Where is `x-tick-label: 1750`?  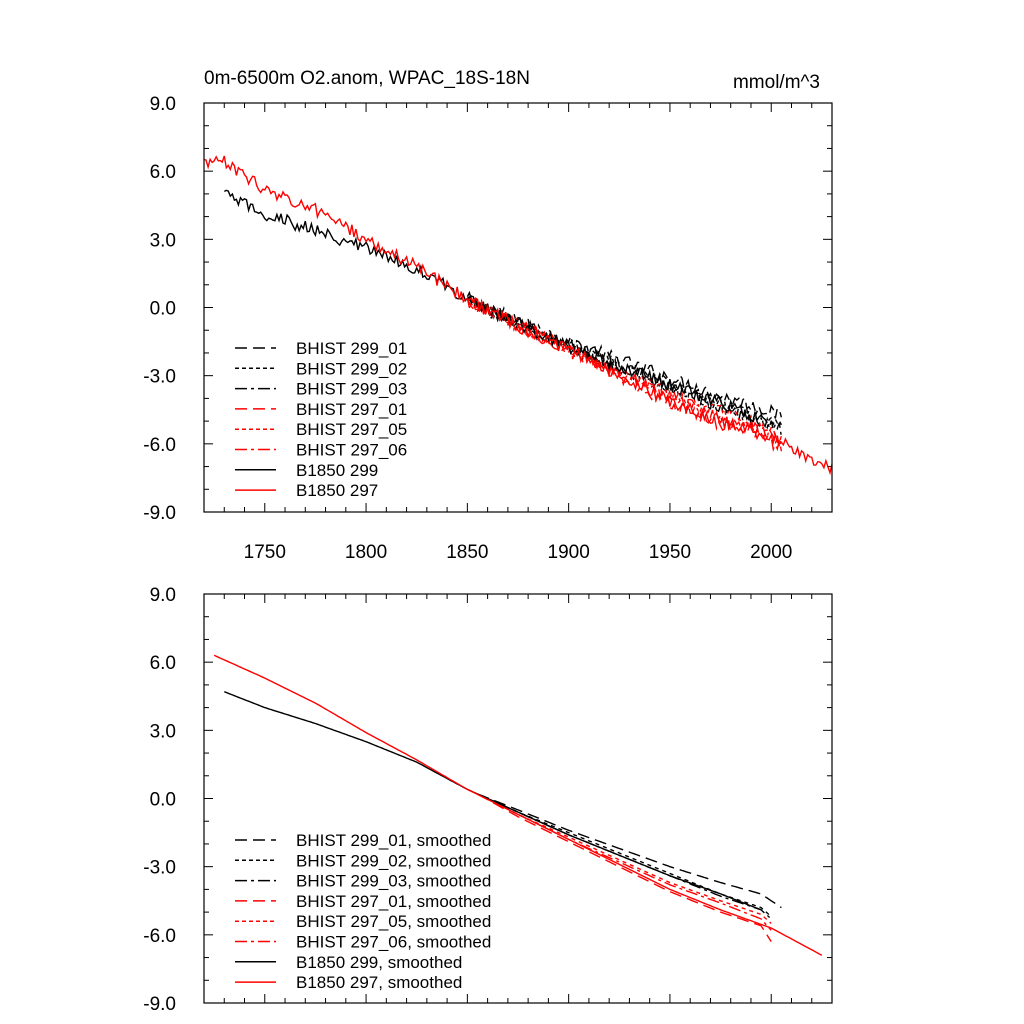
x-tick-label: 1750 is located at coordinates (265, 552).